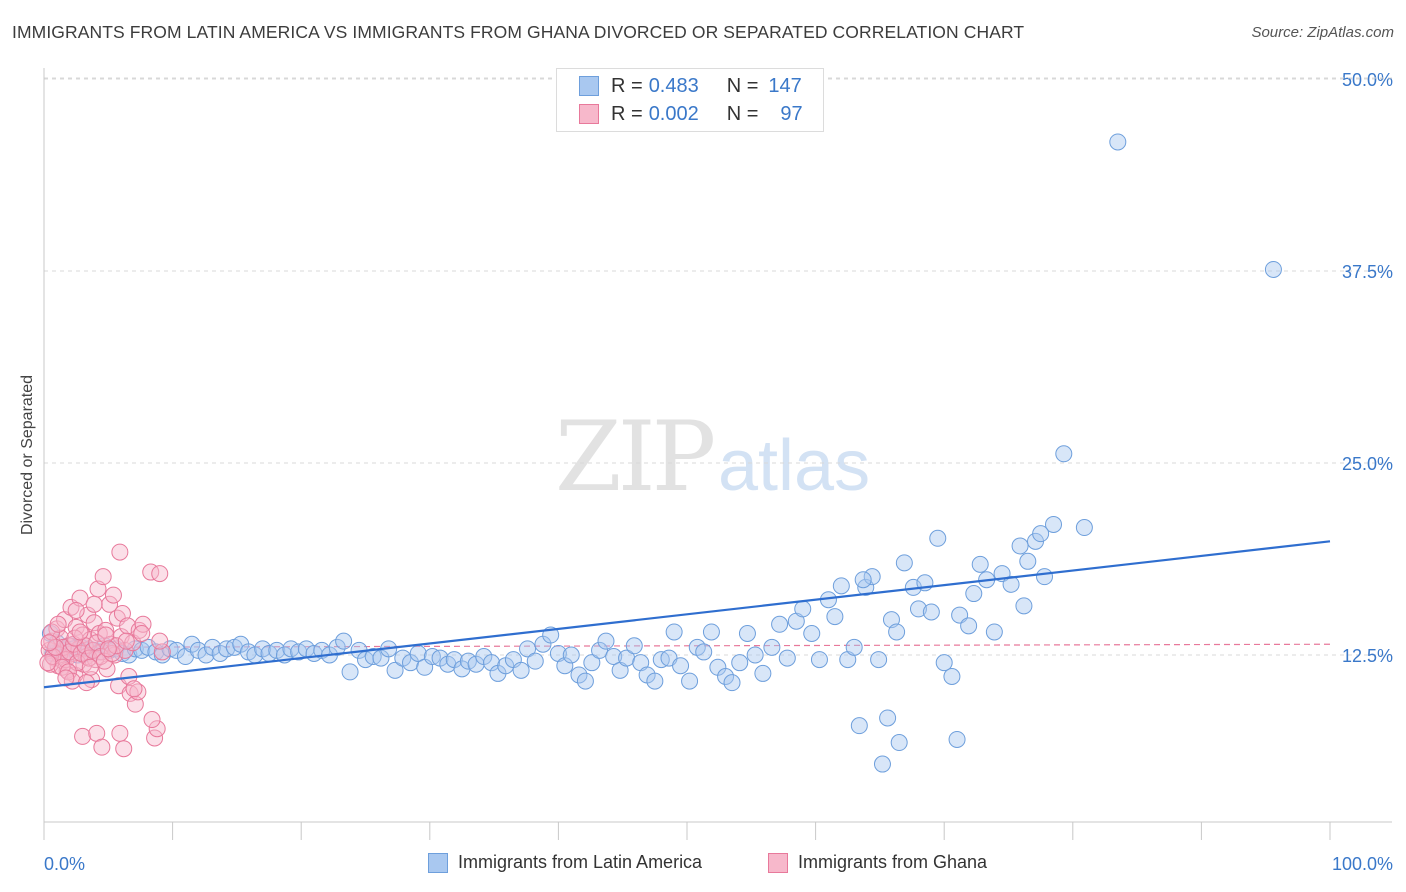 Image resolution: width=1406 pixels, height=892 pixels. Describe the element at coordinates (1367, 464) in the screenshot. I see `y-tick-label: 25.0%` at that location.